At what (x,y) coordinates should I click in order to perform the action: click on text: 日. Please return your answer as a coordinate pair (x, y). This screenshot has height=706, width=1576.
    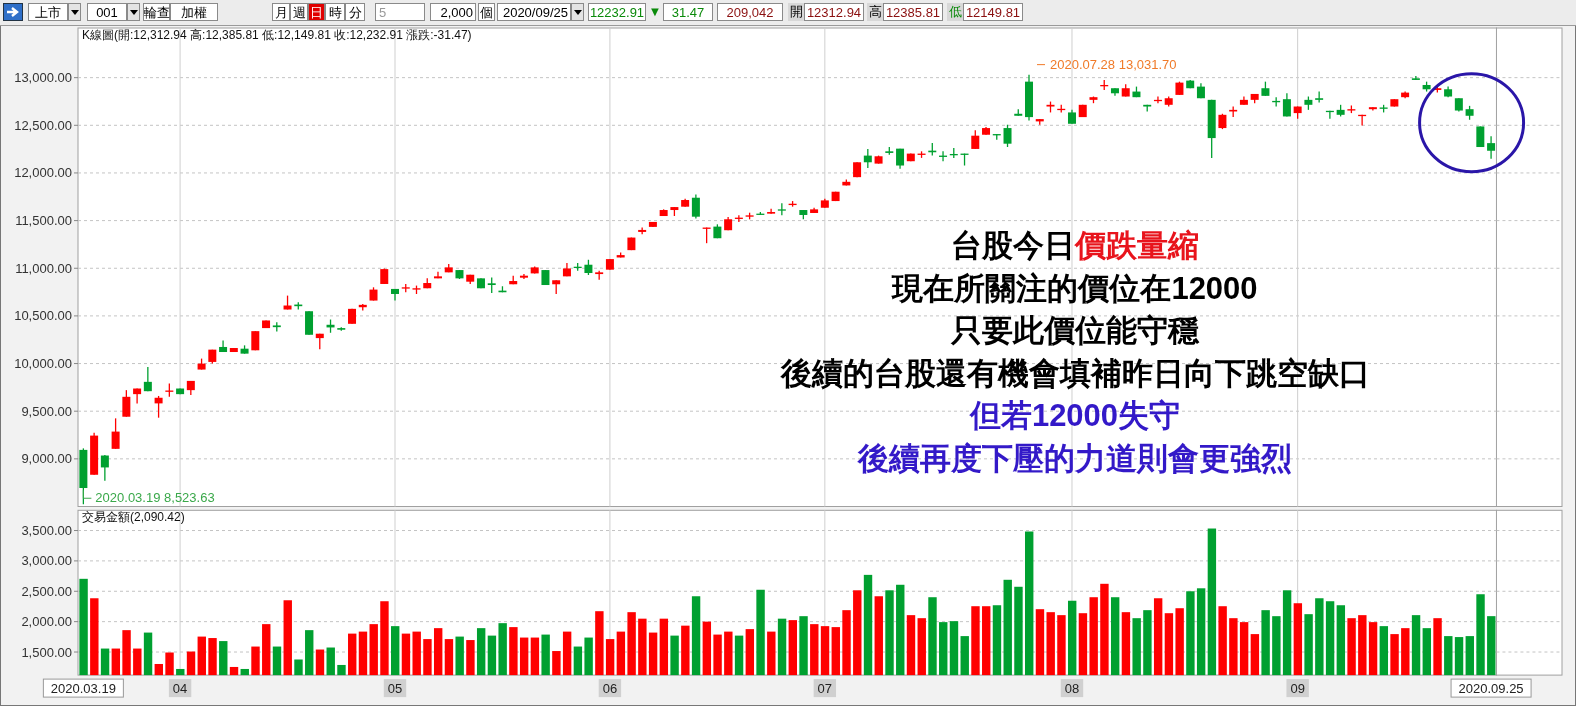
    Looking at the image, I should click on (316, 12).